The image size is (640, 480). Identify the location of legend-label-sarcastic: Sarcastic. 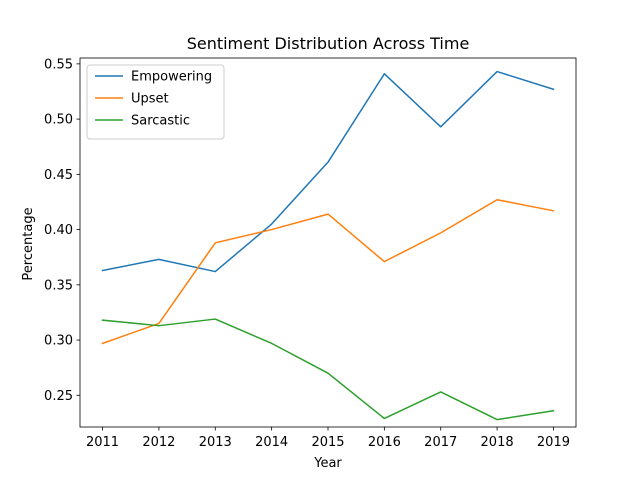
(160, 121).